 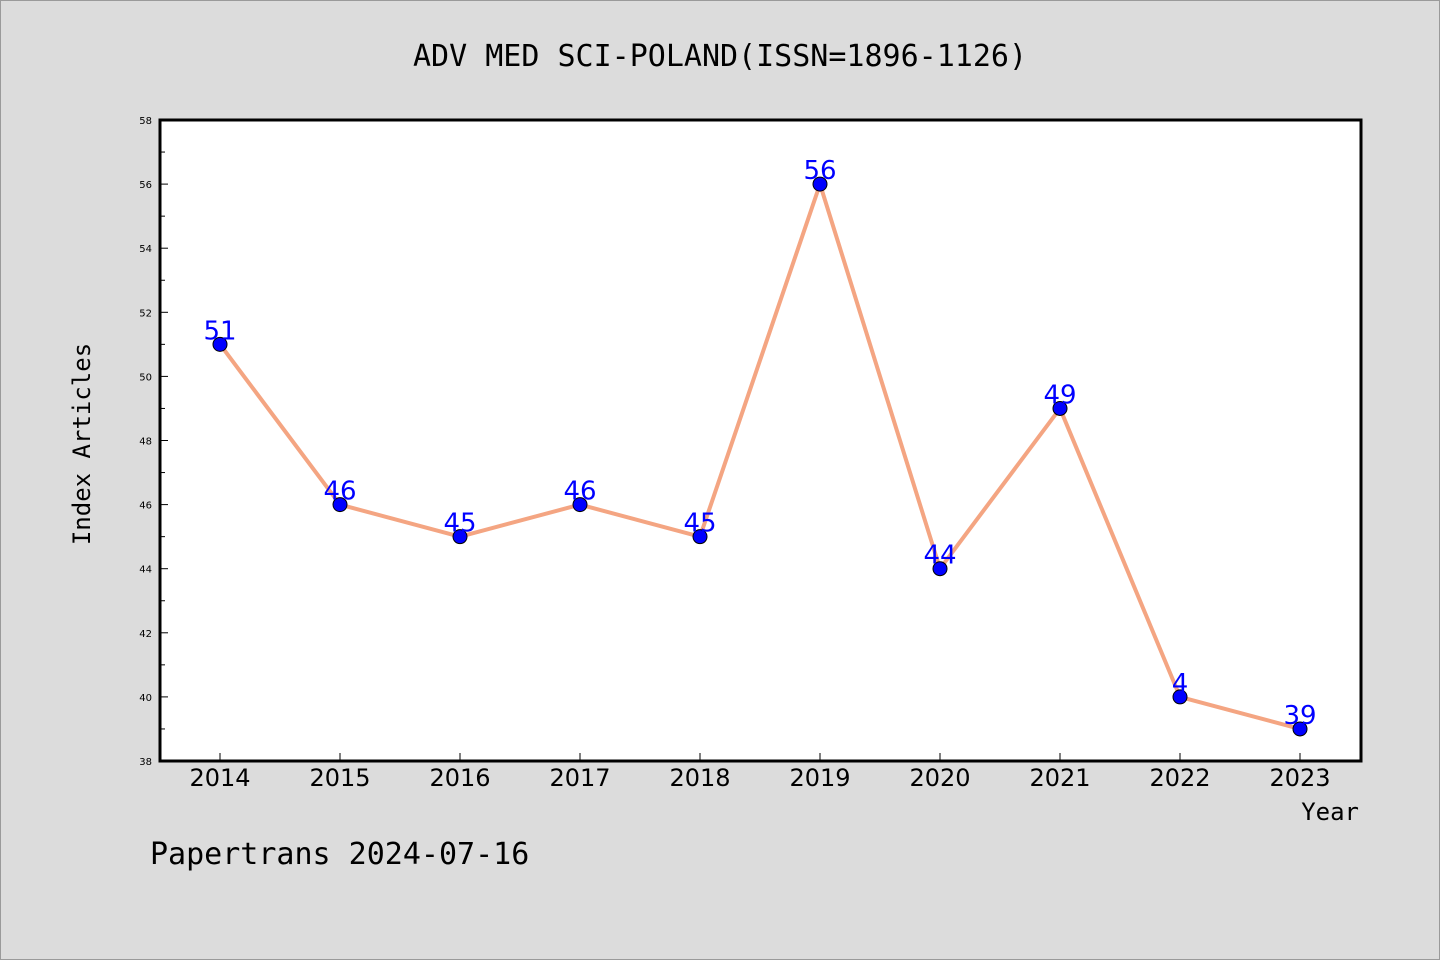 What do you see at coordinates (145, 506) in the screenshot?
I see `y-tick-label: 46` at bounding box center [145, 506].